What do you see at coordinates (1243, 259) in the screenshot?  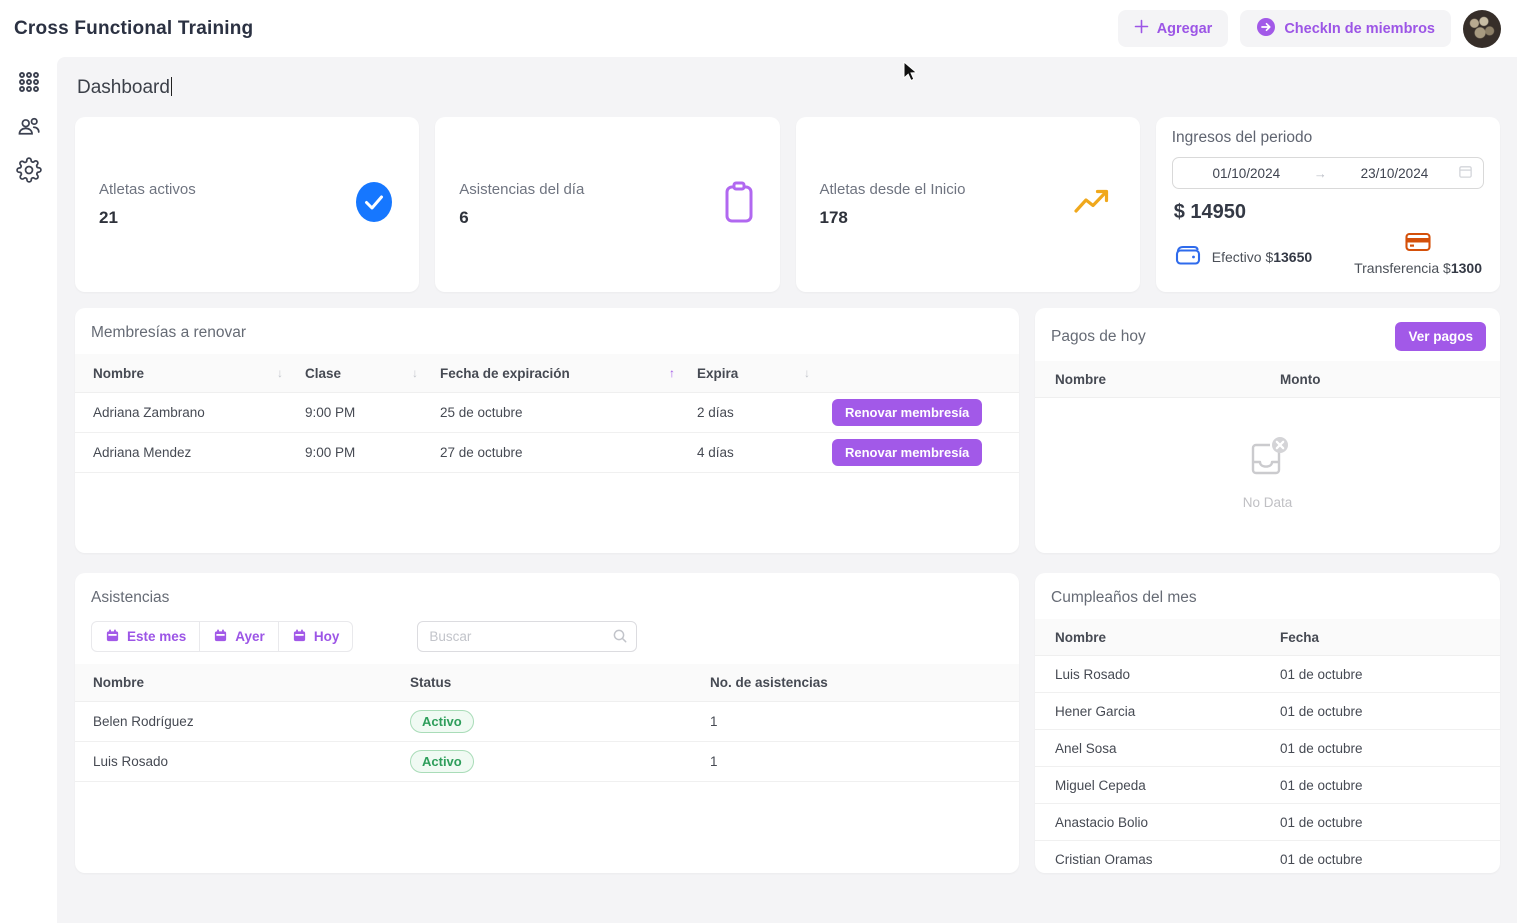 I see `cash-income: Efectivo $13650` at bounding box center [1243, 259].